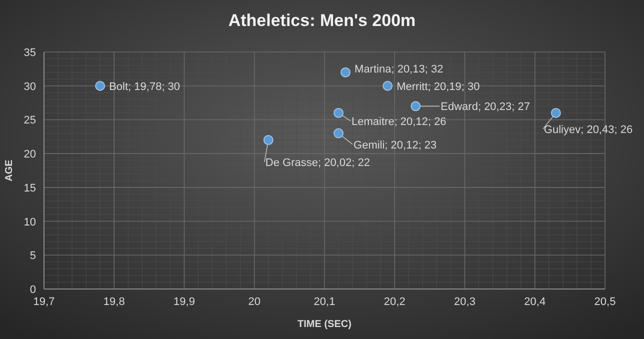 This screenshot has width=644, height=339. Describe the element at coordinates (535, 302) in the screenshot. I see `x-tick-label: 20,4` at that location.